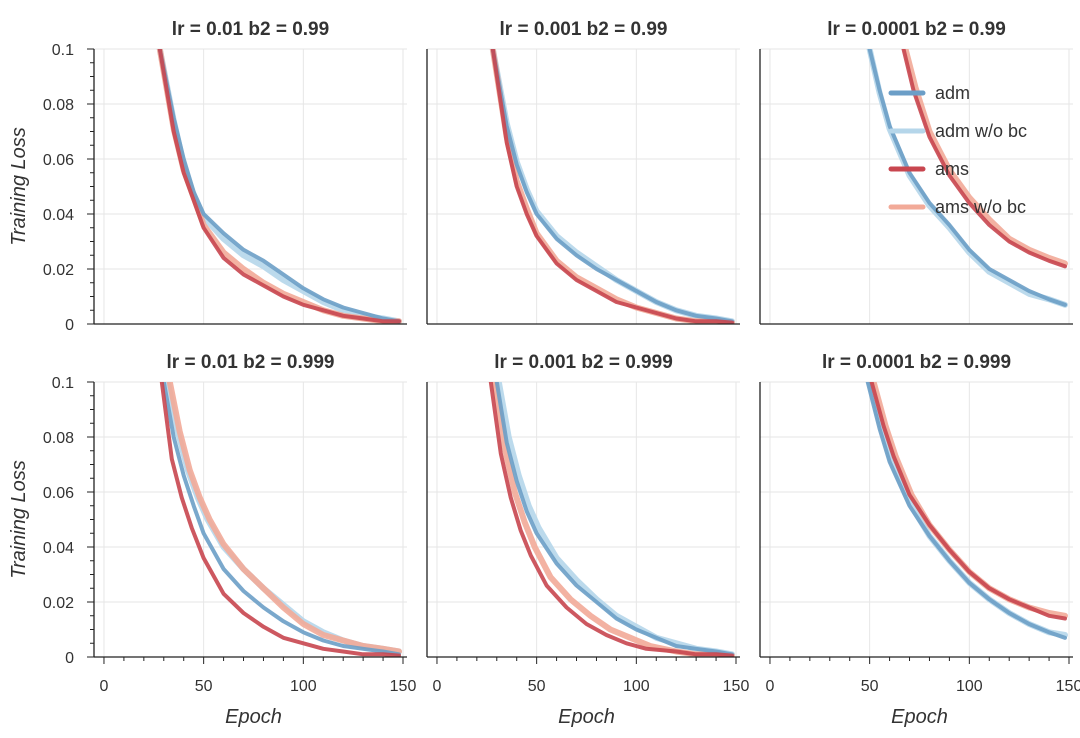  I want to click on subplot-2: lr = 0.001 b2 = 0.99, so click(583, 172).